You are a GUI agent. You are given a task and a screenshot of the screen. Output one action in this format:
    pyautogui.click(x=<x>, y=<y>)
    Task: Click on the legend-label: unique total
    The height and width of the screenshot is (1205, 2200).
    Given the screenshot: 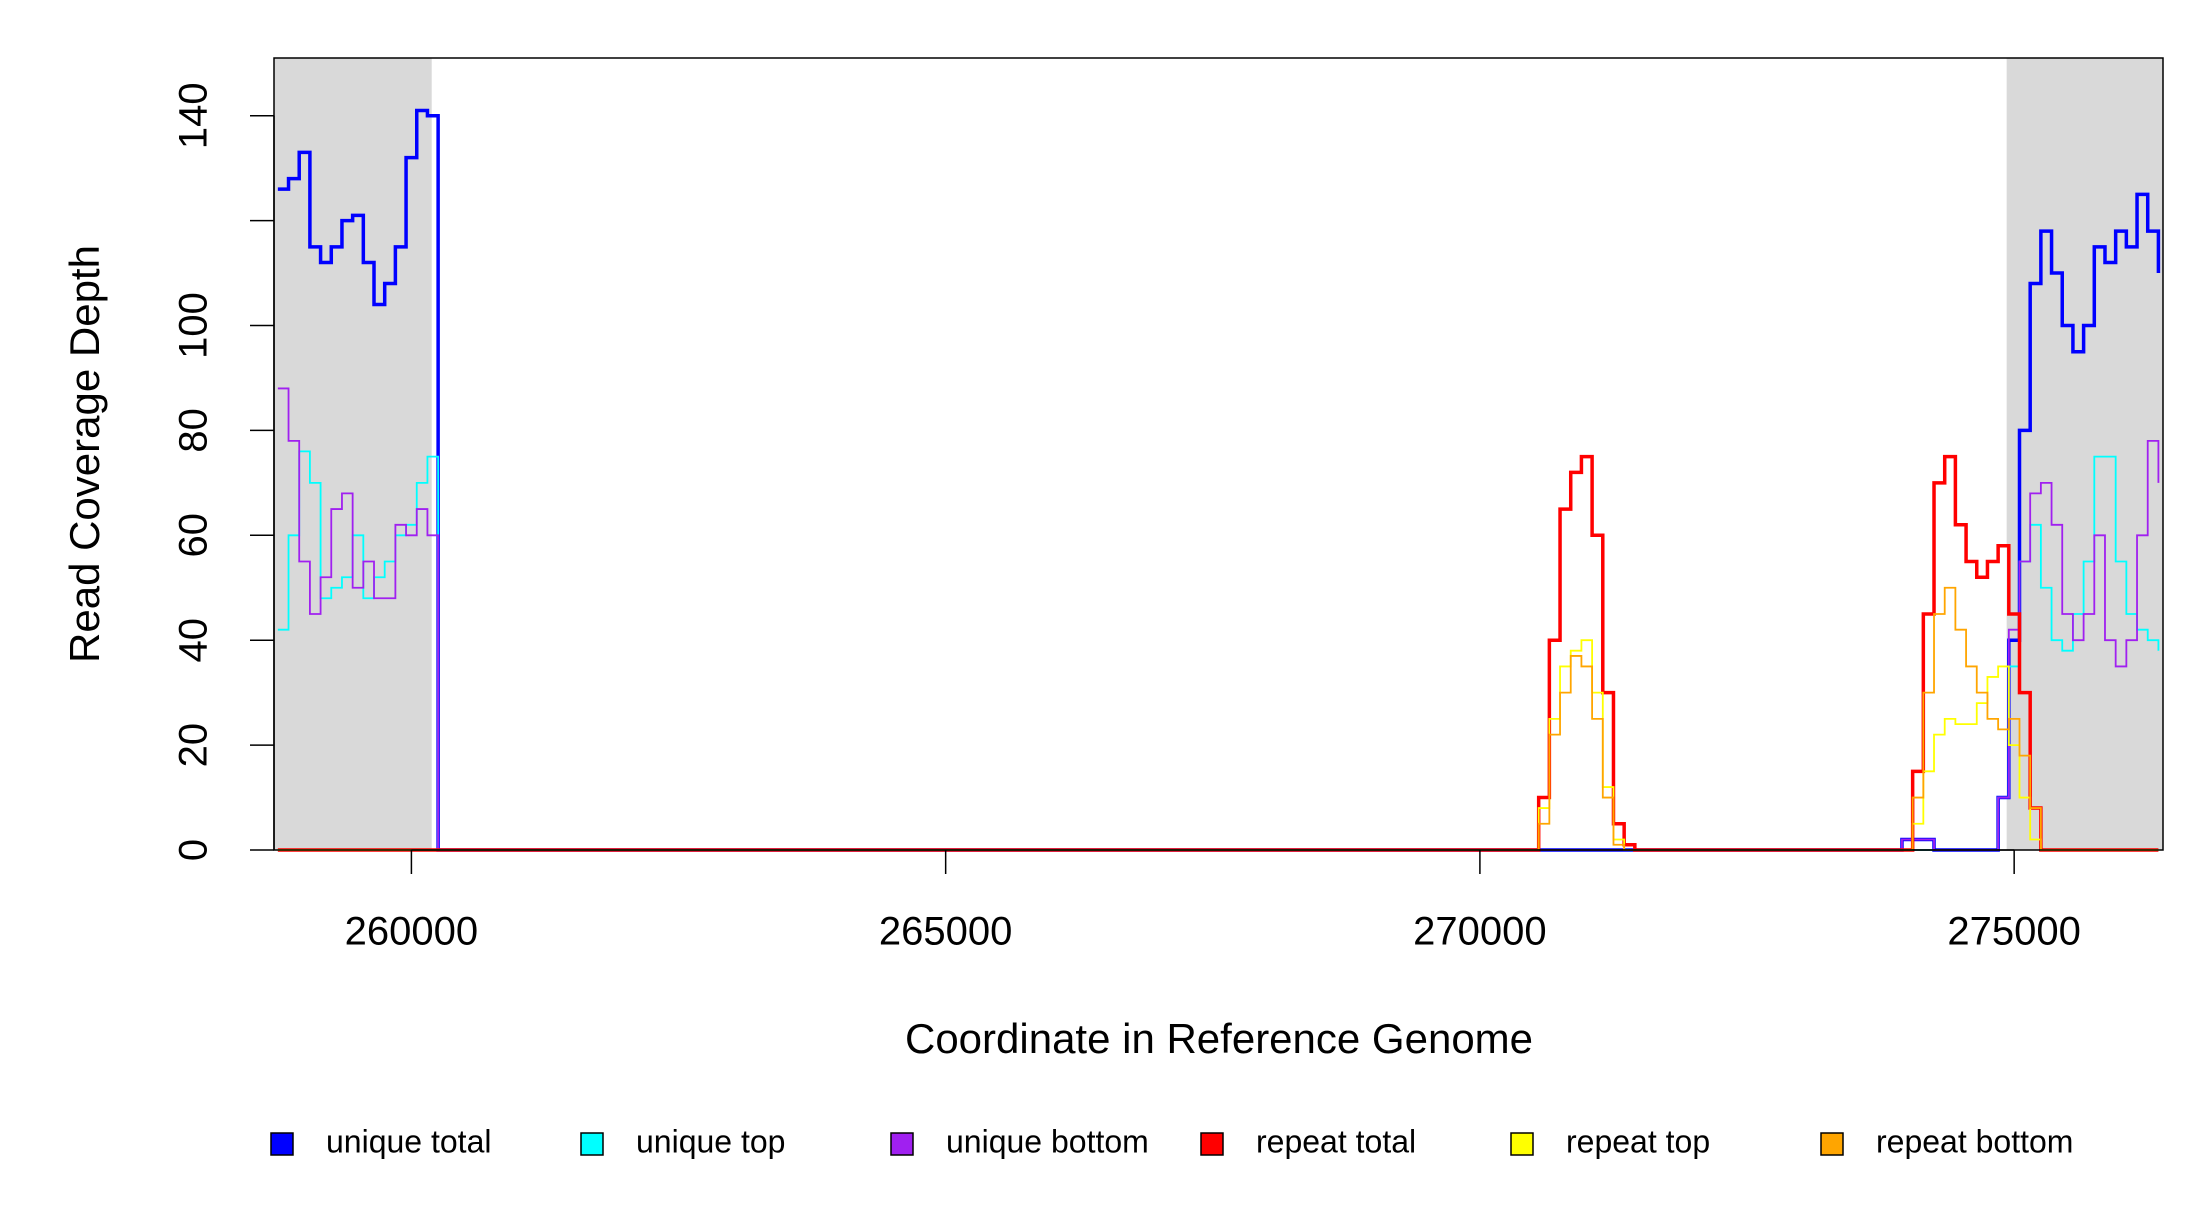 What is the action you would take?
    pyautogui.click(x=408, y=1141)
    